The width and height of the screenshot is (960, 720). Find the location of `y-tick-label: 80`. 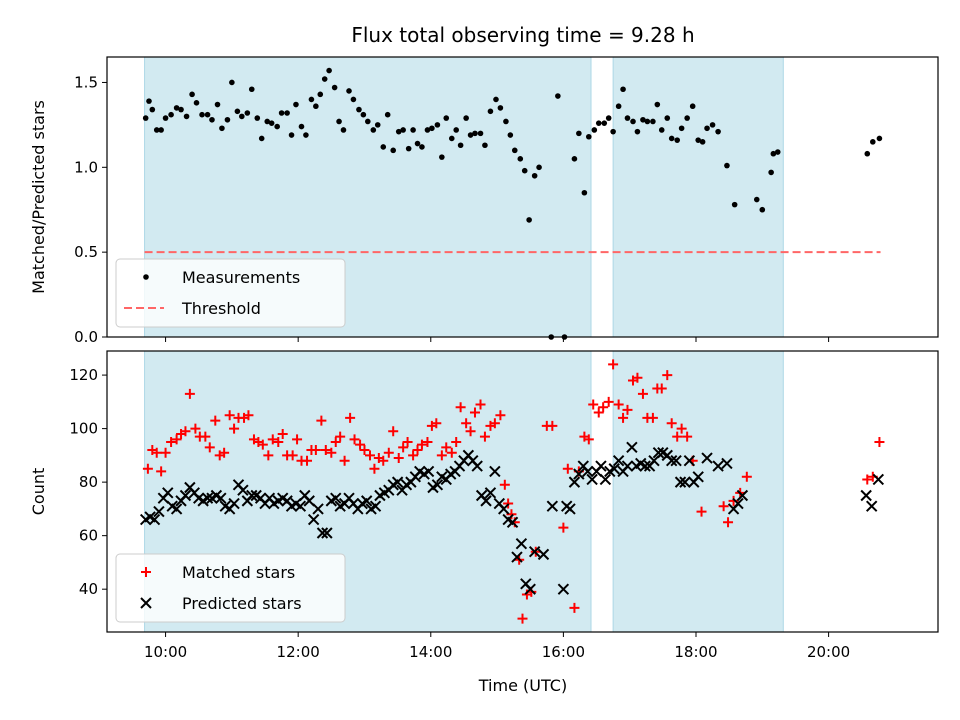

y-tick-label: 80 is located at coordinates (88, 482).